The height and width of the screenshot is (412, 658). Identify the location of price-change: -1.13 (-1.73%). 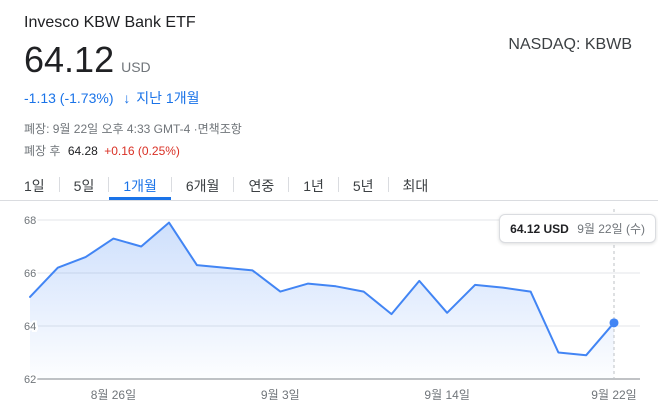
(69, 98).